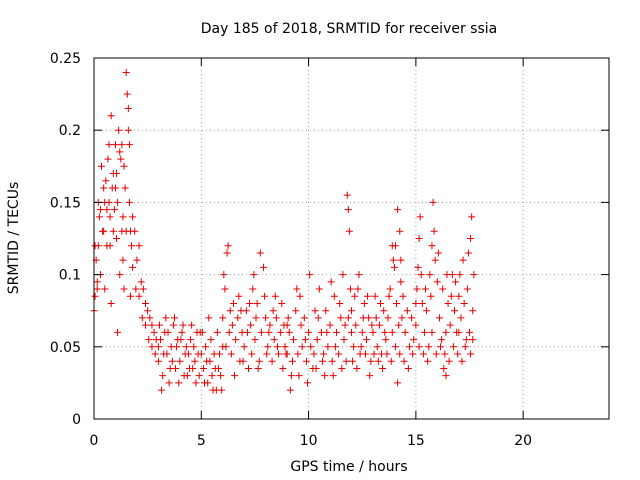  I want to click on x-tick-label: 20, so click(523, 441).